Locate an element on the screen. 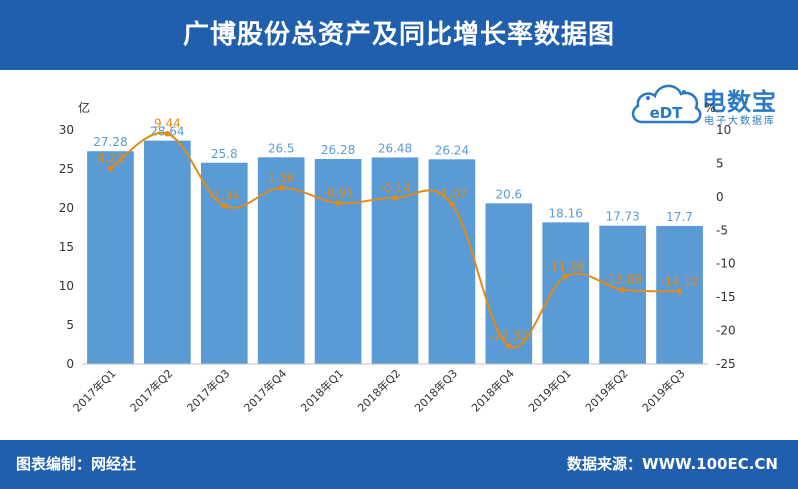  bar-value-label: 26.5 is located at coordinates (281, 148).